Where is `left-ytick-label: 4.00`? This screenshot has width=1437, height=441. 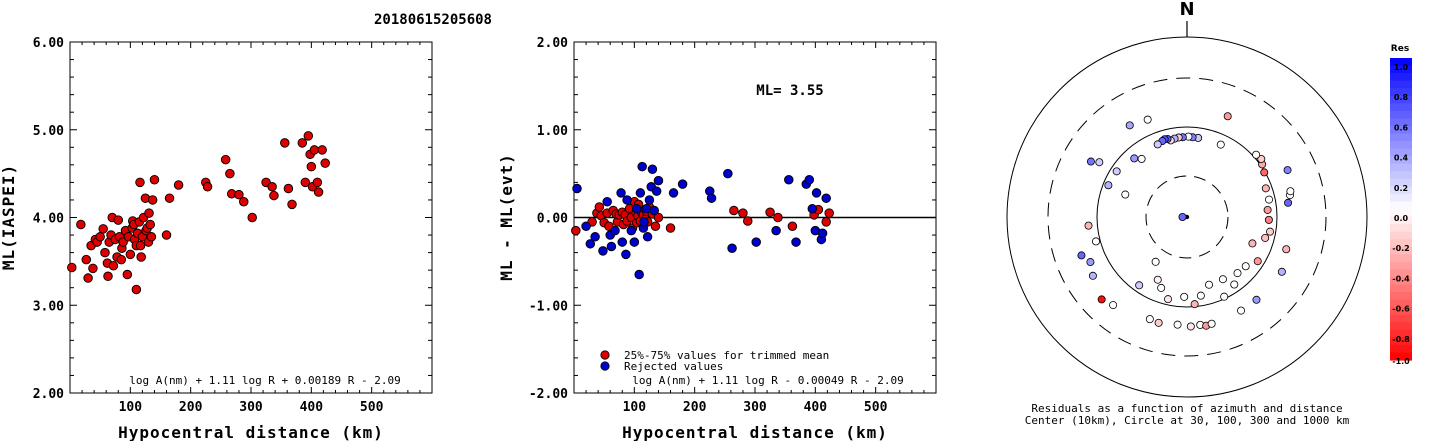 left-ytick-label: 4.00 is located at coordinates (48, 219).